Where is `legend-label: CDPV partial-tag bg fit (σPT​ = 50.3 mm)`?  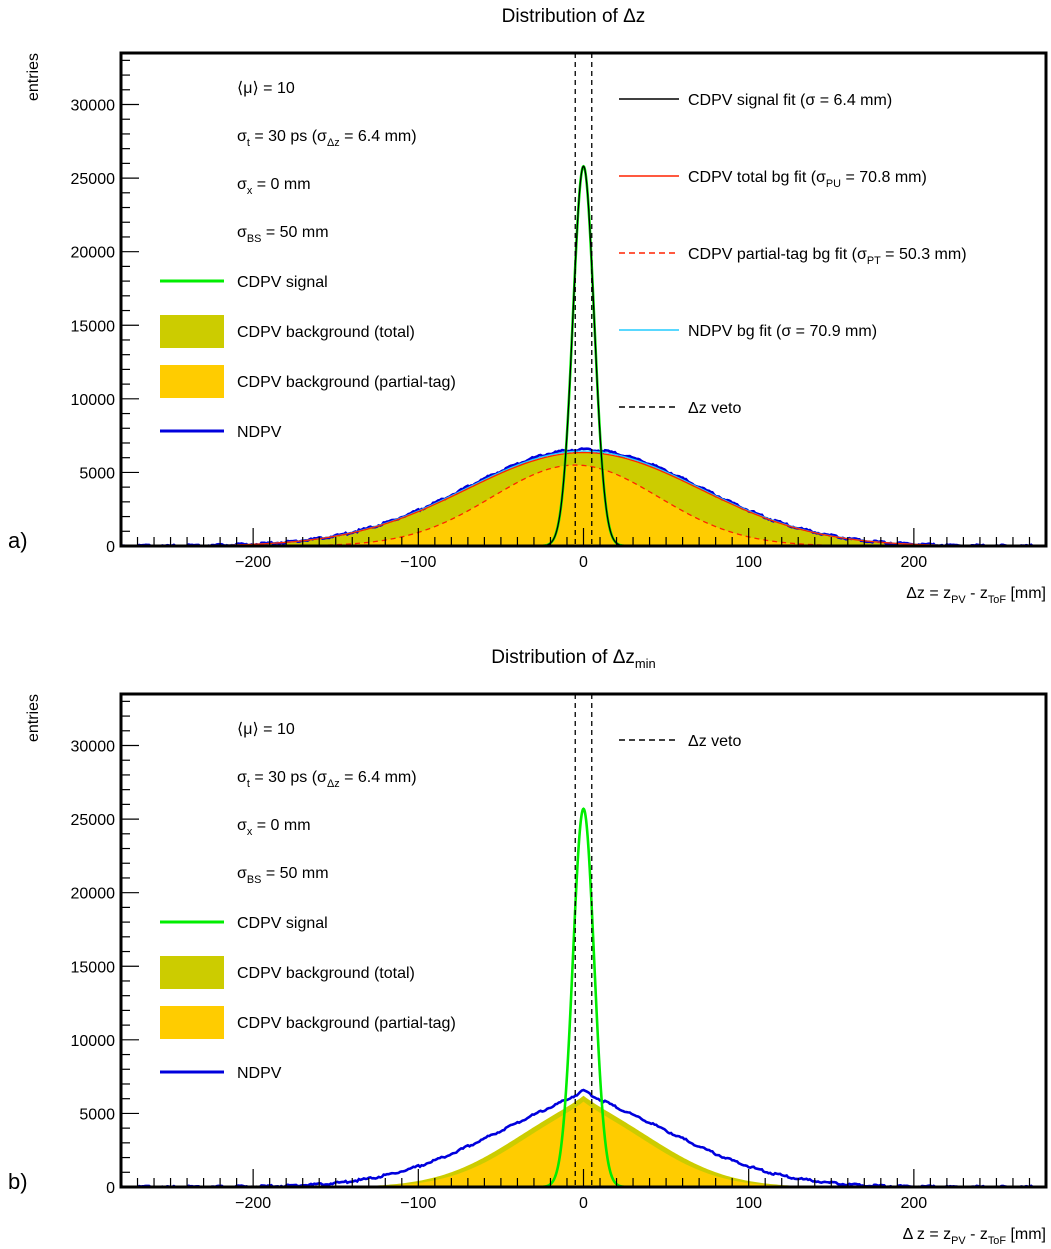 legend-label: CDPV partial-tag bg fit (σPT​ = 50.3 mm) is located at coordinates (827, 256).